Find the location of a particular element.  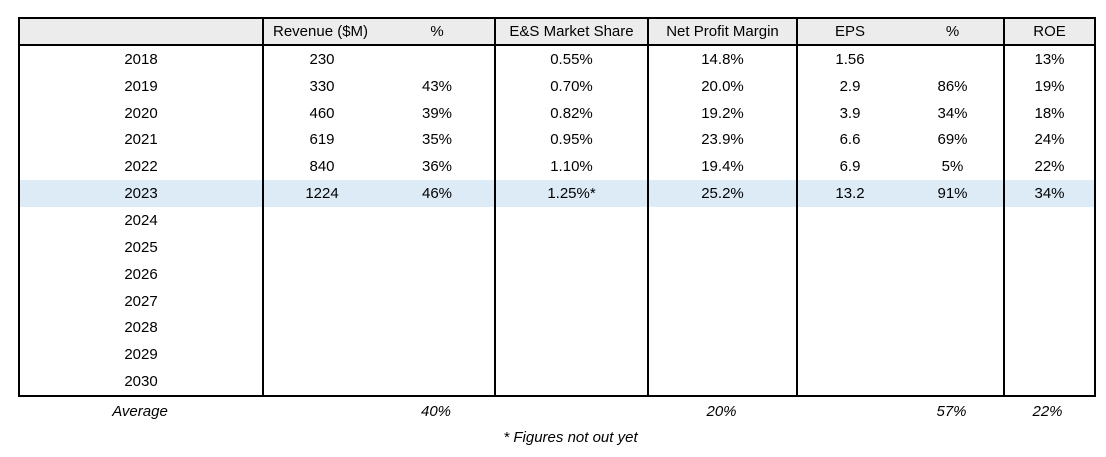

data-cell: 619 is located at coordinates (322, 140).